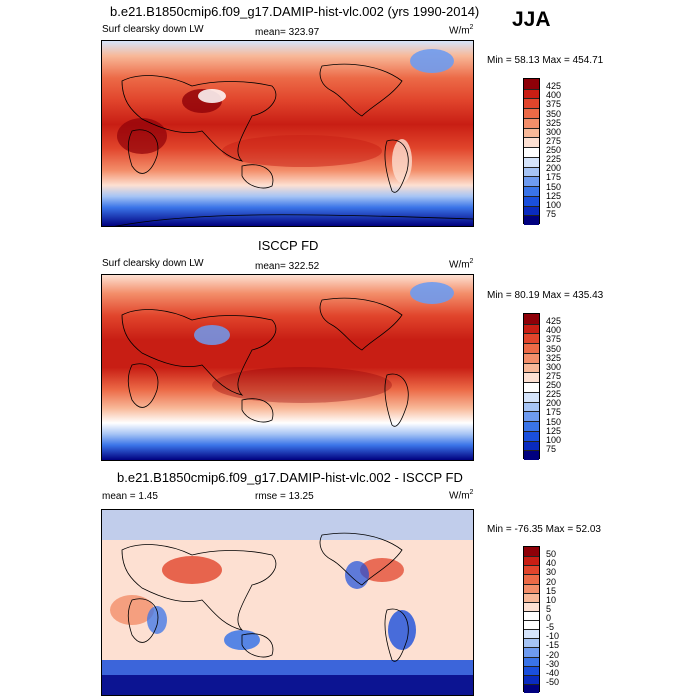 The height and width of the screenshot is (700, 700). I want to click on rmse-label-diff: rmse = 13.25, so click(284, 496).